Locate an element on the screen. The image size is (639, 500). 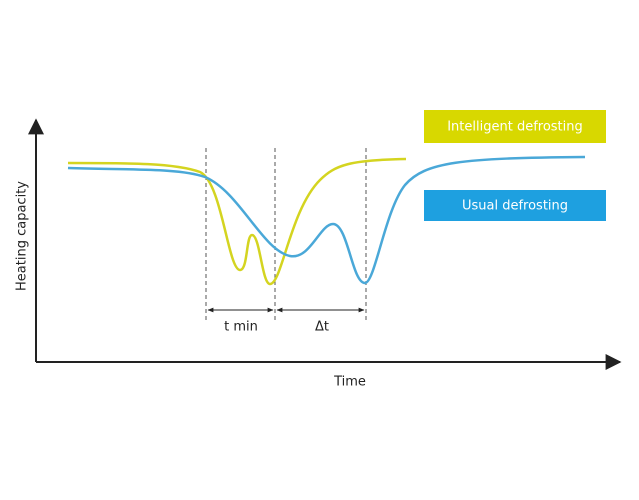
legend-label: Usual defrosting is located at coordinates (515, 206).